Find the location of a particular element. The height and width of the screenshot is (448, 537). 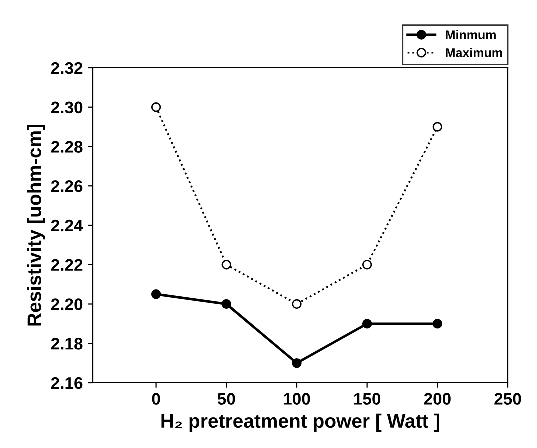

x-tick-label: 50 is located at coordinates (227, 399).